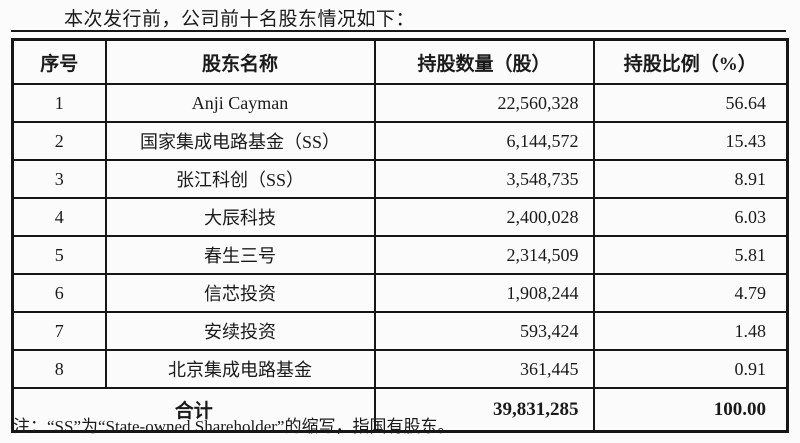 The height and width of the screenshot is (443, 800). Describe the element at coordinates (59, 141) in the screenshot. I see `cell-index: 2` at that location.